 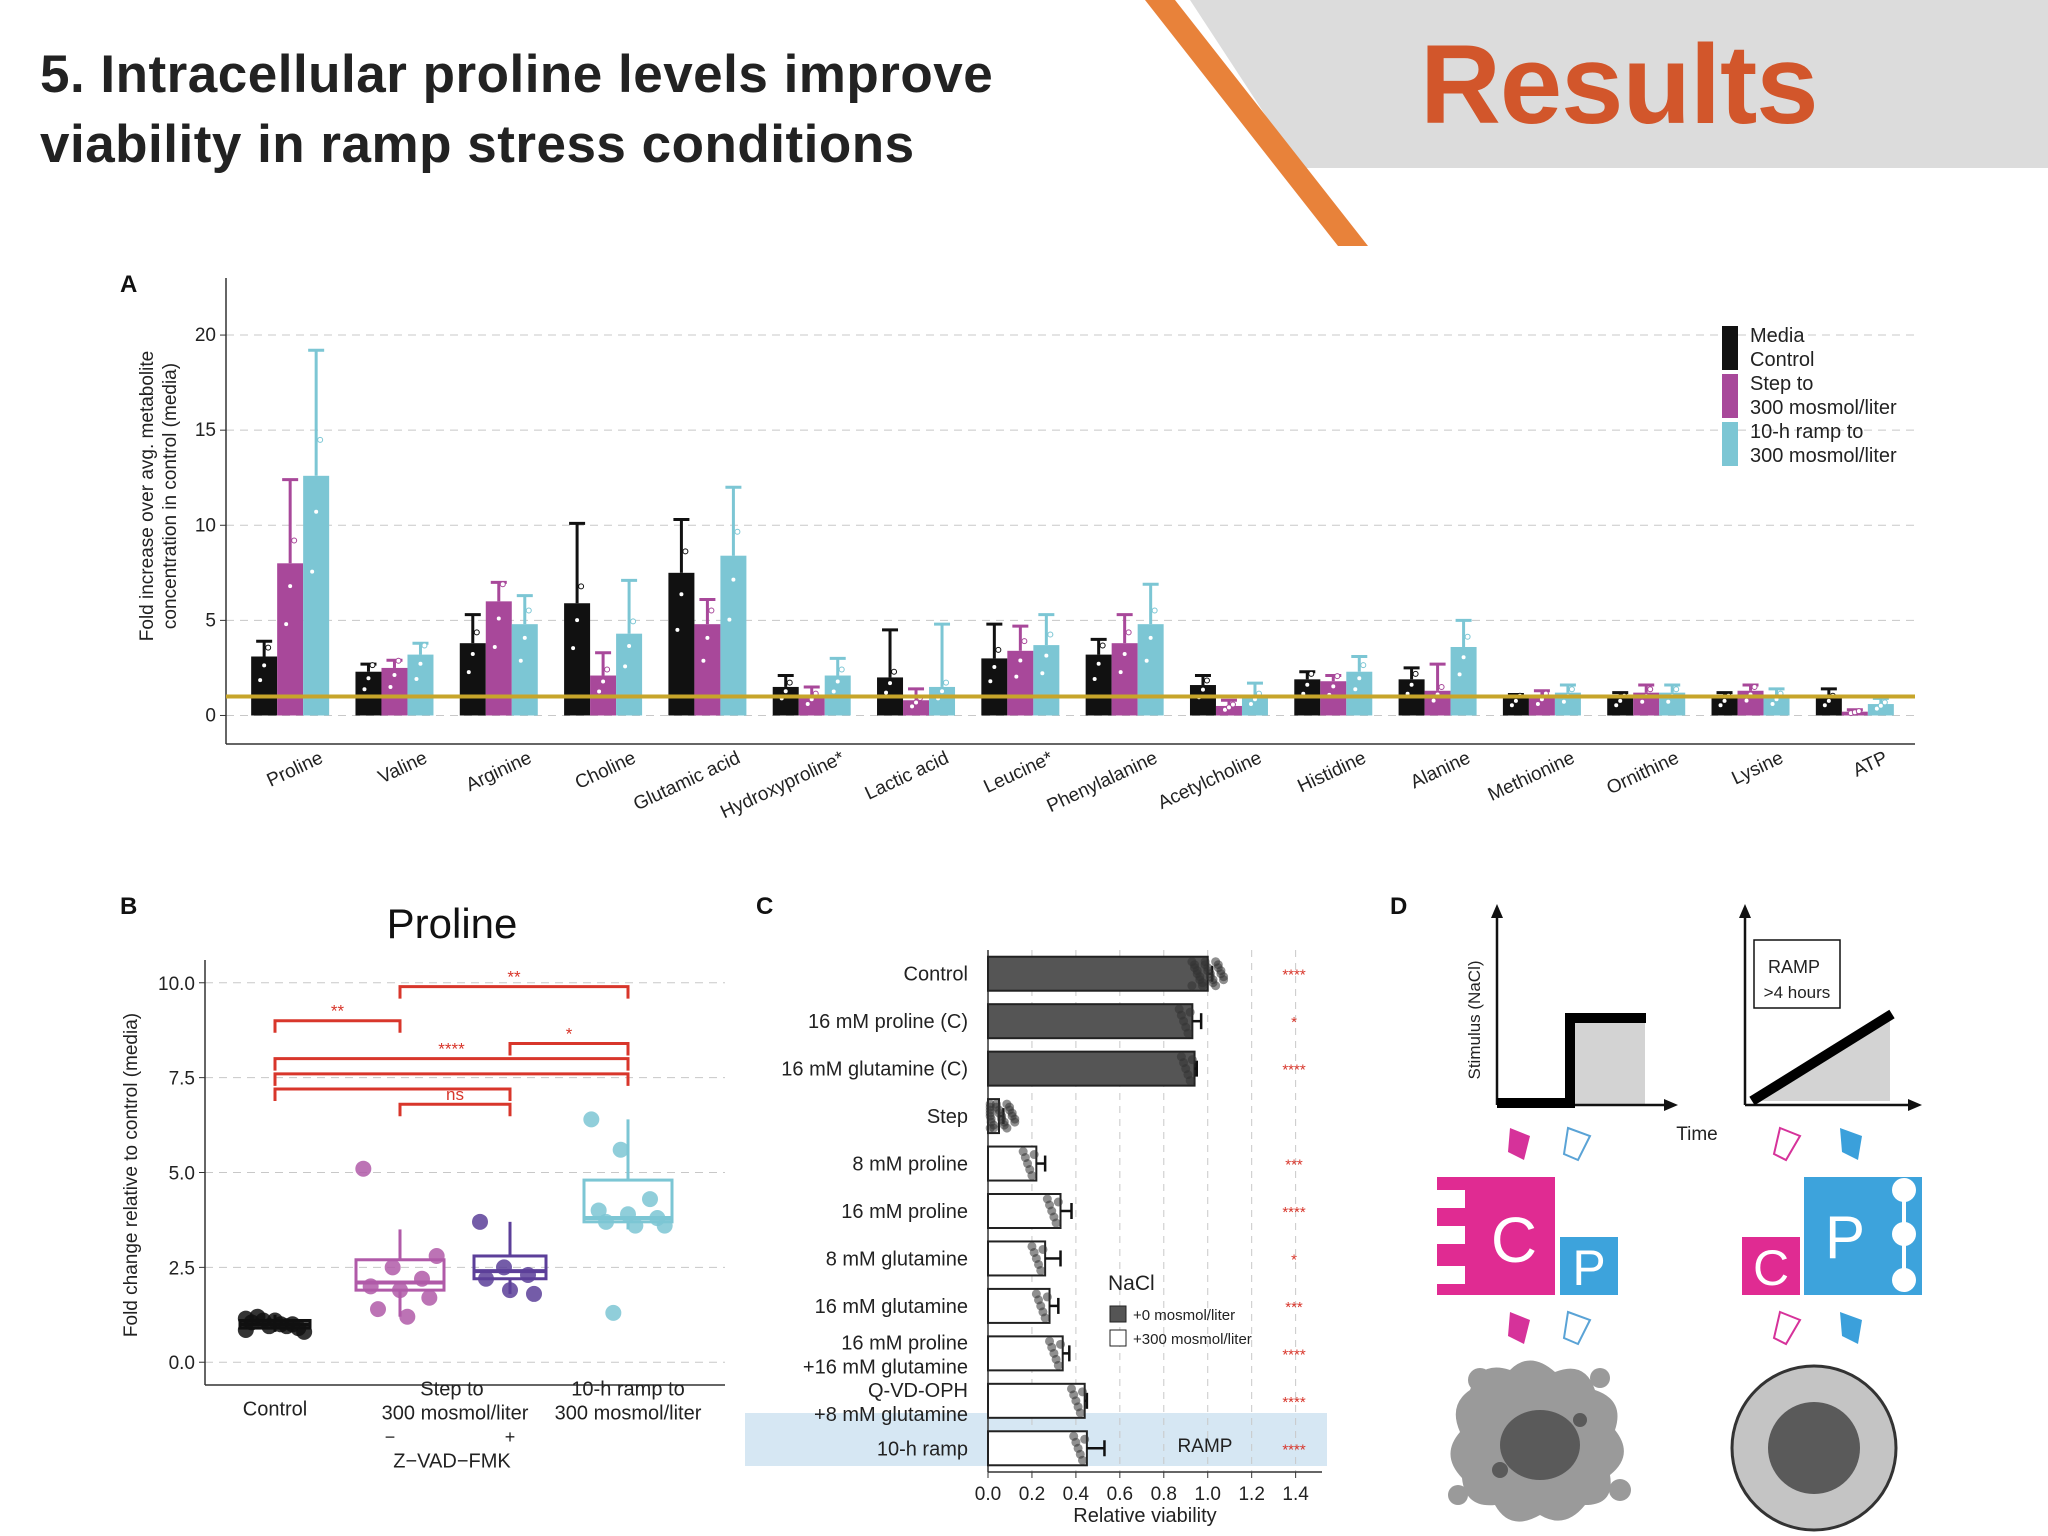 What do you see at coordinates (1782, 360) in the screenshot?
I see `legend-label: Control` at bounding box center [1782, 360].